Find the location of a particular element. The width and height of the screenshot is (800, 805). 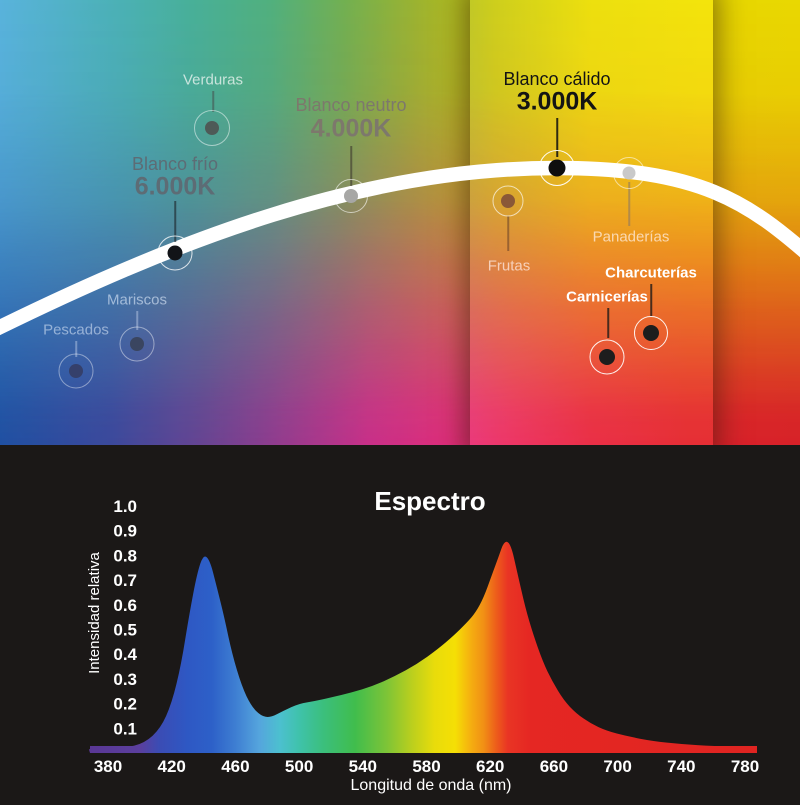

y-tick-0.5: 0.5 is located at coordinates (125, 630).